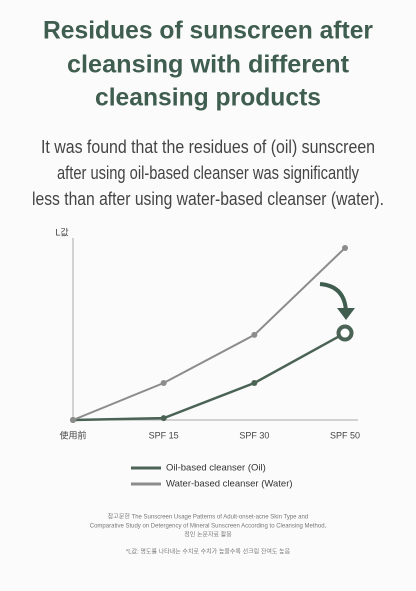 This screenshot has width=416, height=591. Describe the element at coordinates (208, 98) in the screenshot. I see `title-line: cleansing products` at that location.